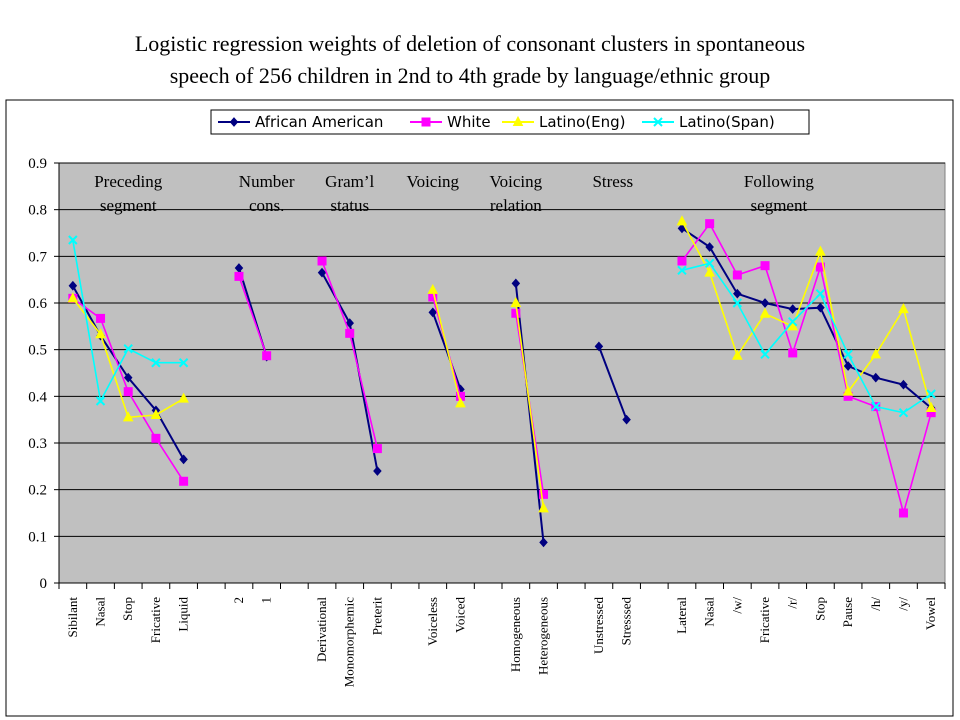 This screenshot has height=720, width=960. I want to click on group-label: Preceding, so click(128, 181).